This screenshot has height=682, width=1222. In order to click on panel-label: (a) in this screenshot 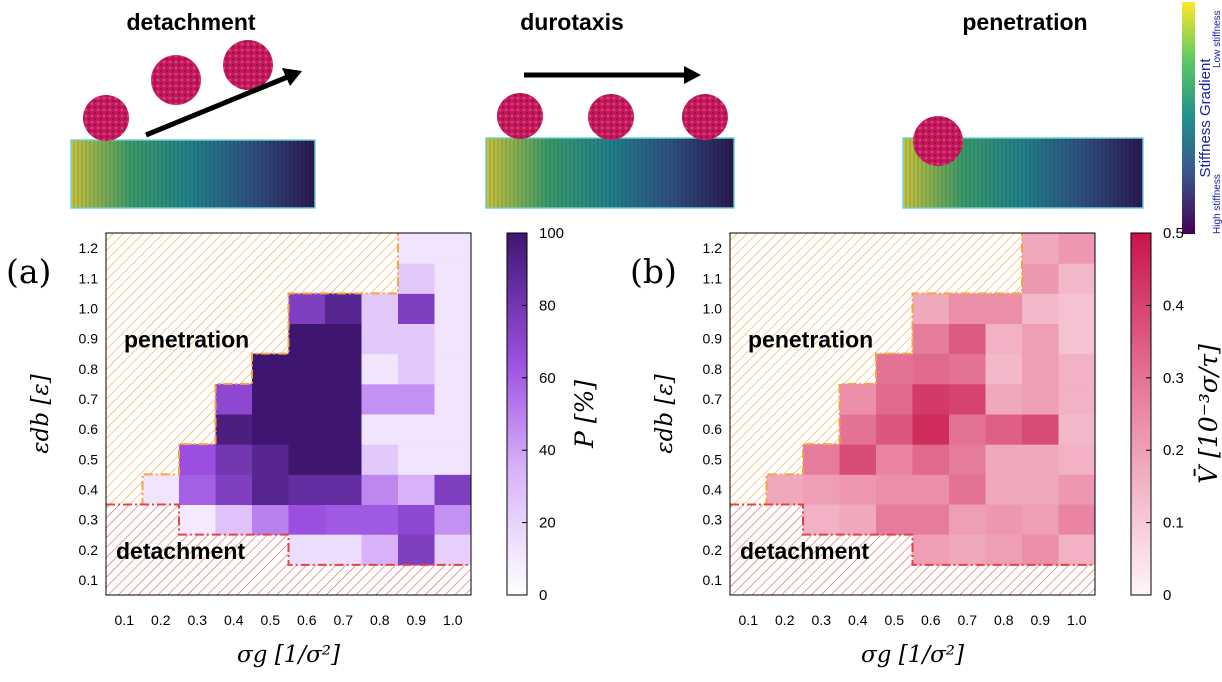, I will do `click(28, 271)`.